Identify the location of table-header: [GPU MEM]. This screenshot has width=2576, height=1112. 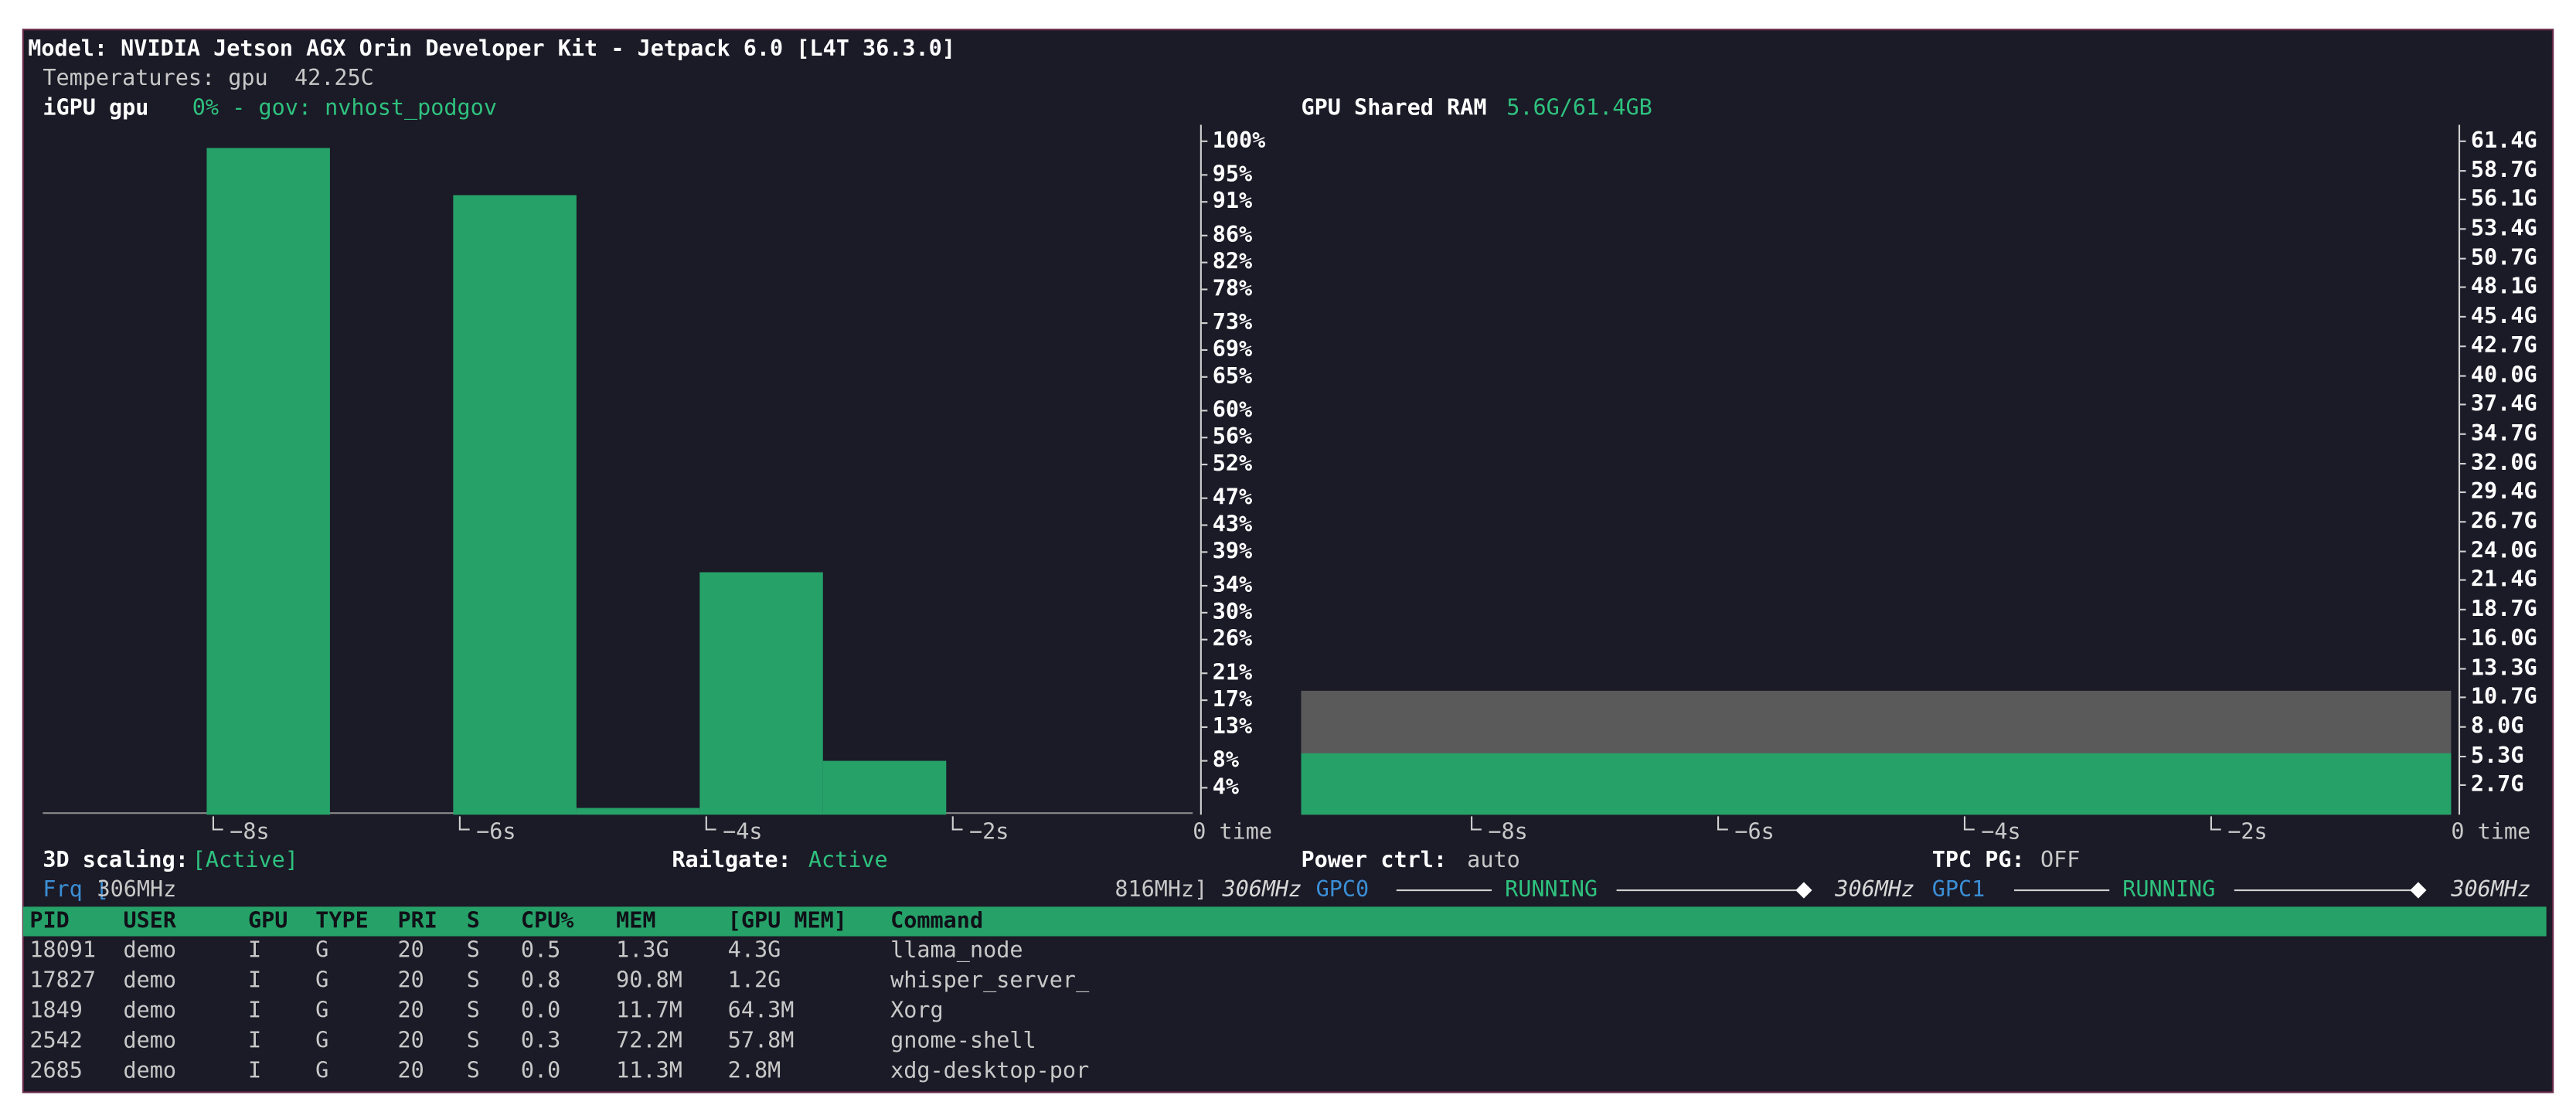
(787, 920).